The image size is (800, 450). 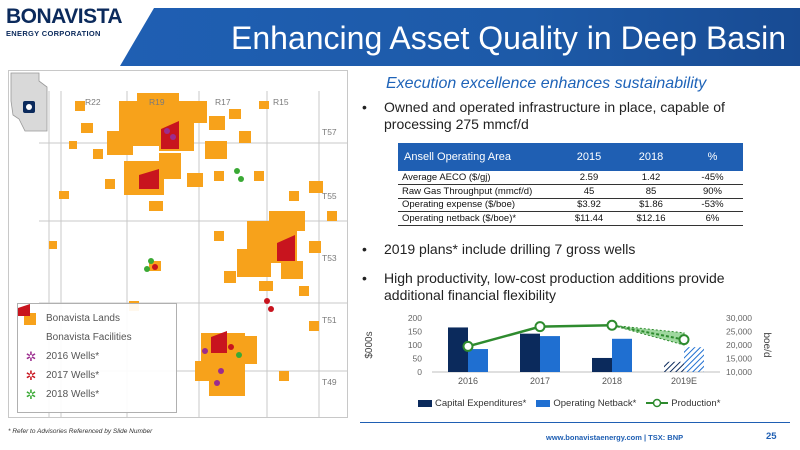 I want to click on y-tick-label: 50, so click(x=418, y=359).